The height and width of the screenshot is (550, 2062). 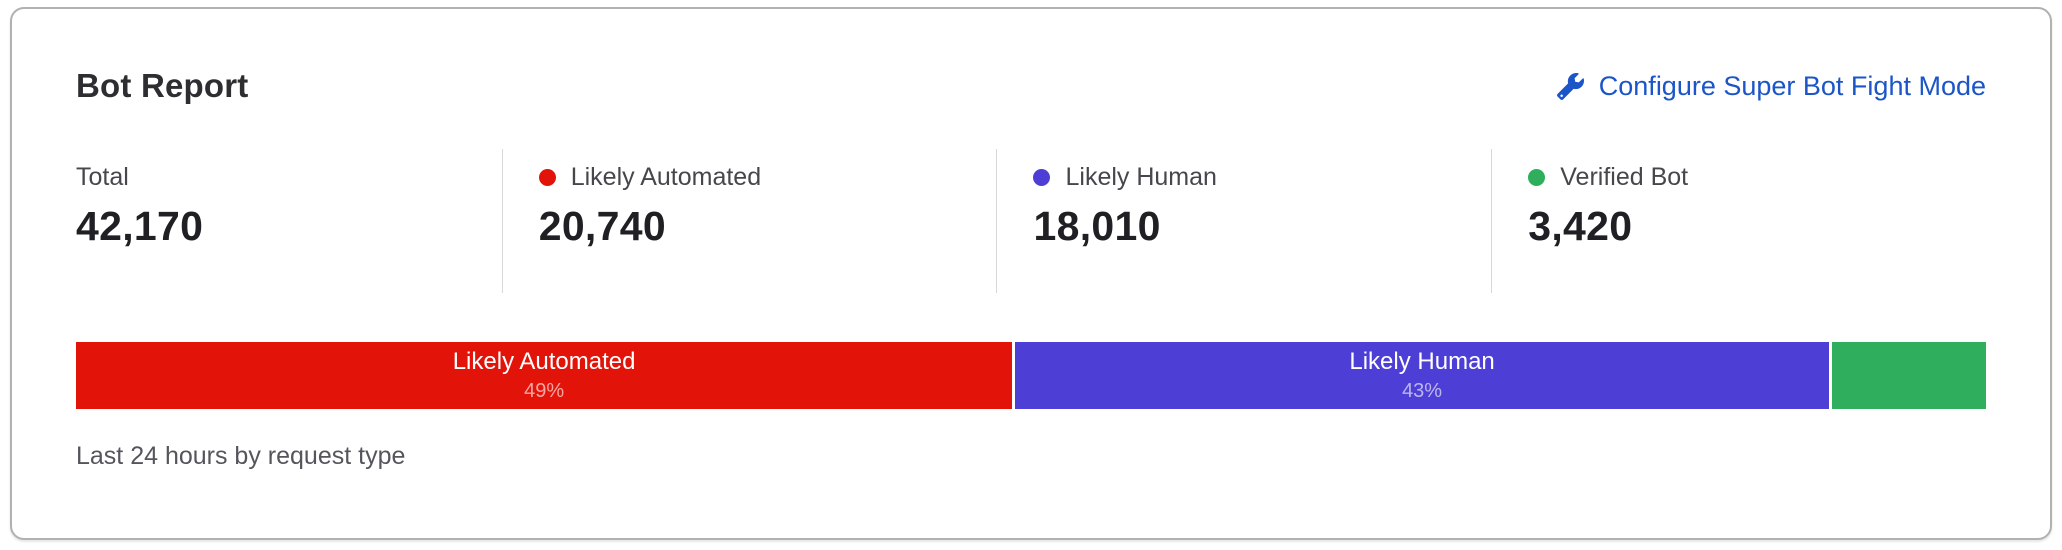 What do you see at coordinates (749, 221) in the screenshot?
I see `stat-likely-automated: Likely Automated 20,740` at bounding box center [749, 221].